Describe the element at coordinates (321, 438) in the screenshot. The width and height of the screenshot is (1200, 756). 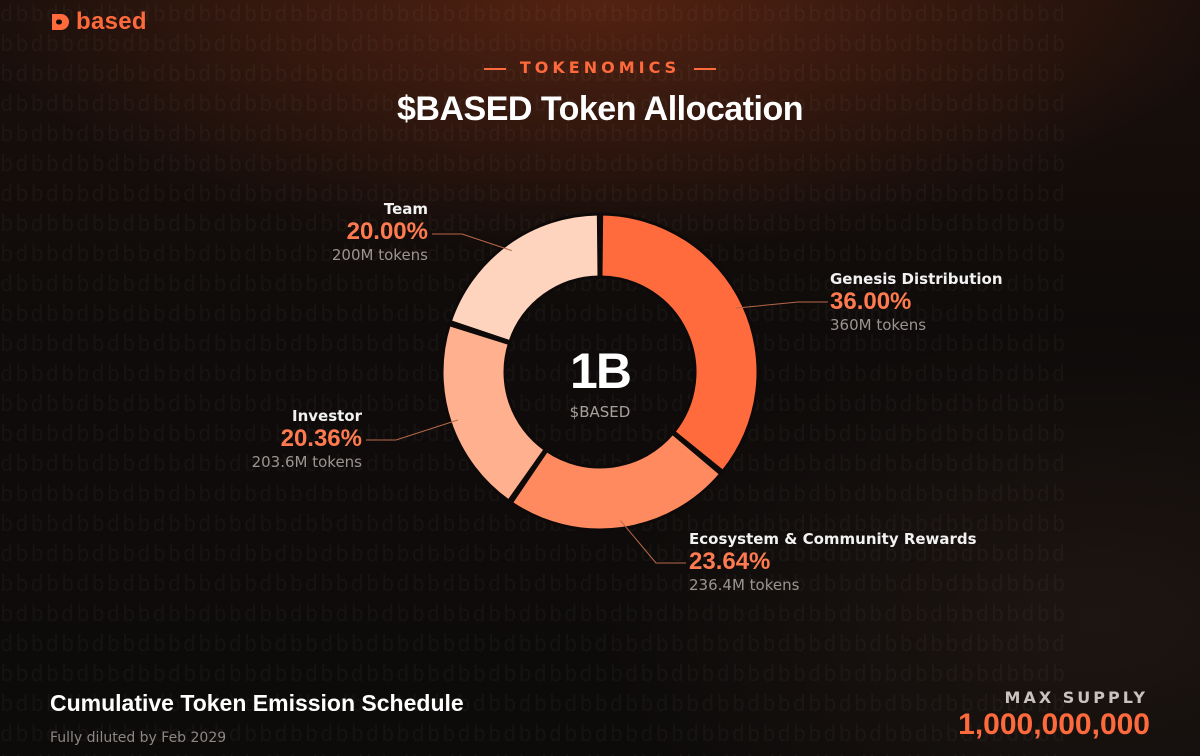
I see `segment-percent: 20.36%` at that location.